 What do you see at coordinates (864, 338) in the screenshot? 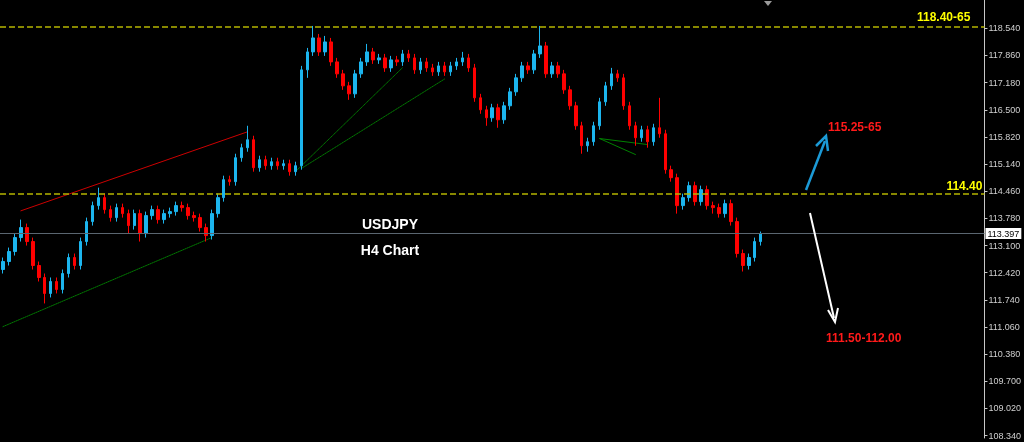
I see `annotation: 111.50-112.00` at bounding box center [864, 338].